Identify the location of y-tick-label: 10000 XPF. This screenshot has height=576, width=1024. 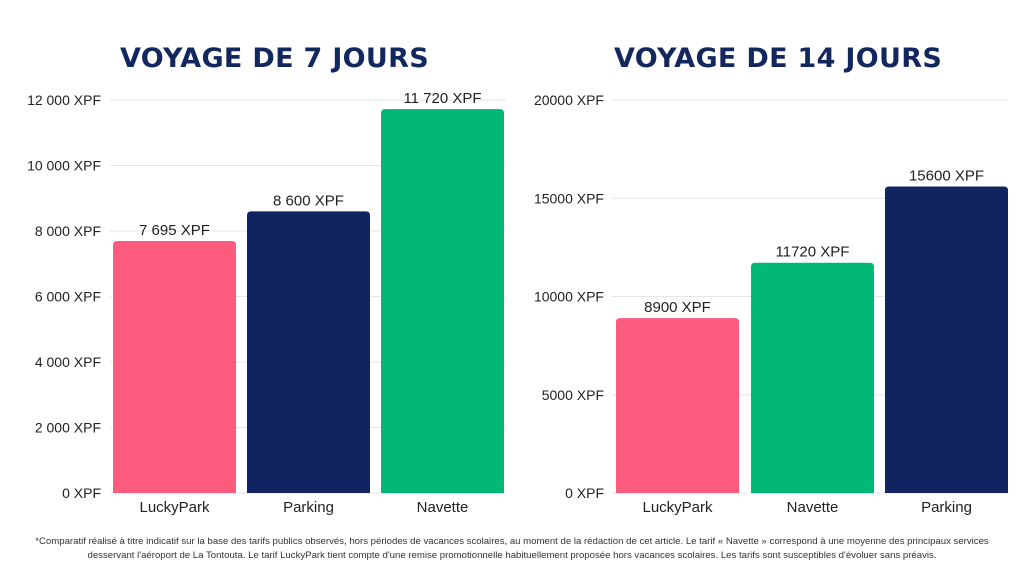
(569, 297).